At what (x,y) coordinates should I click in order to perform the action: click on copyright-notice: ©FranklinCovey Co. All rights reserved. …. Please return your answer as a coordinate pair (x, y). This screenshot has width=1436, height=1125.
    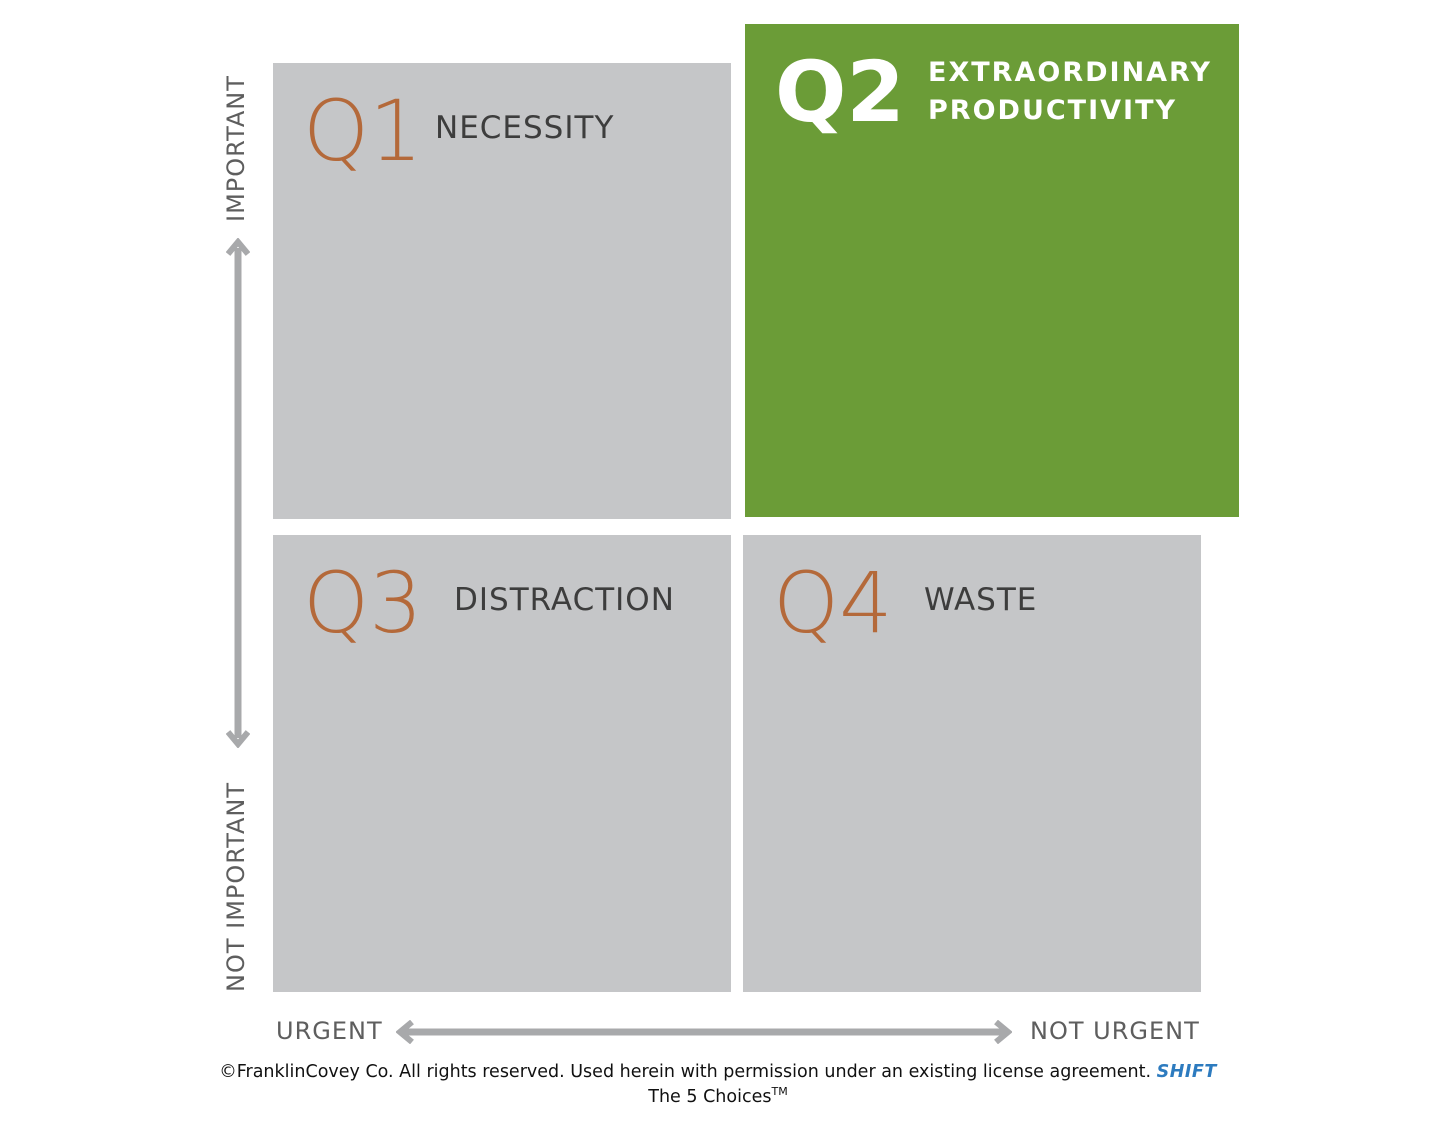
    Looking at the image, I should click on (718, 1084).